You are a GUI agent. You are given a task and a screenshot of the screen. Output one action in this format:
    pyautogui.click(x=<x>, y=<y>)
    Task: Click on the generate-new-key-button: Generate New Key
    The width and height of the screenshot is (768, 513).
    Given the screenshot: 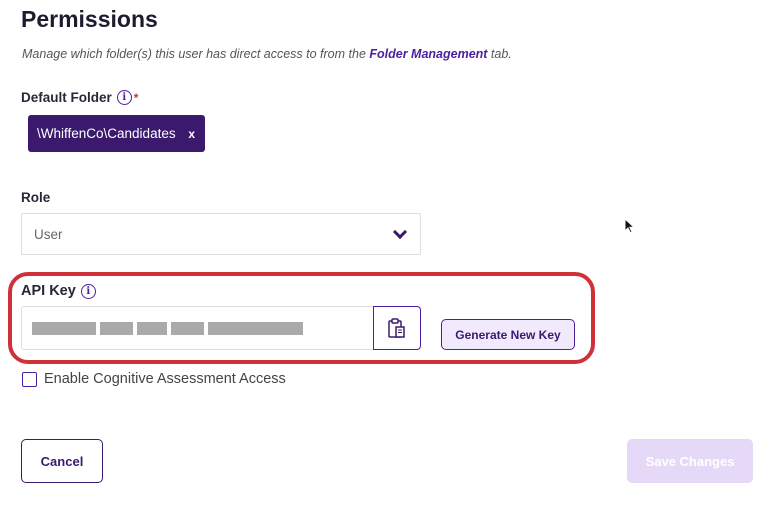 What is the action you would take?
    pyautogui.click(x=508, y=334)
    